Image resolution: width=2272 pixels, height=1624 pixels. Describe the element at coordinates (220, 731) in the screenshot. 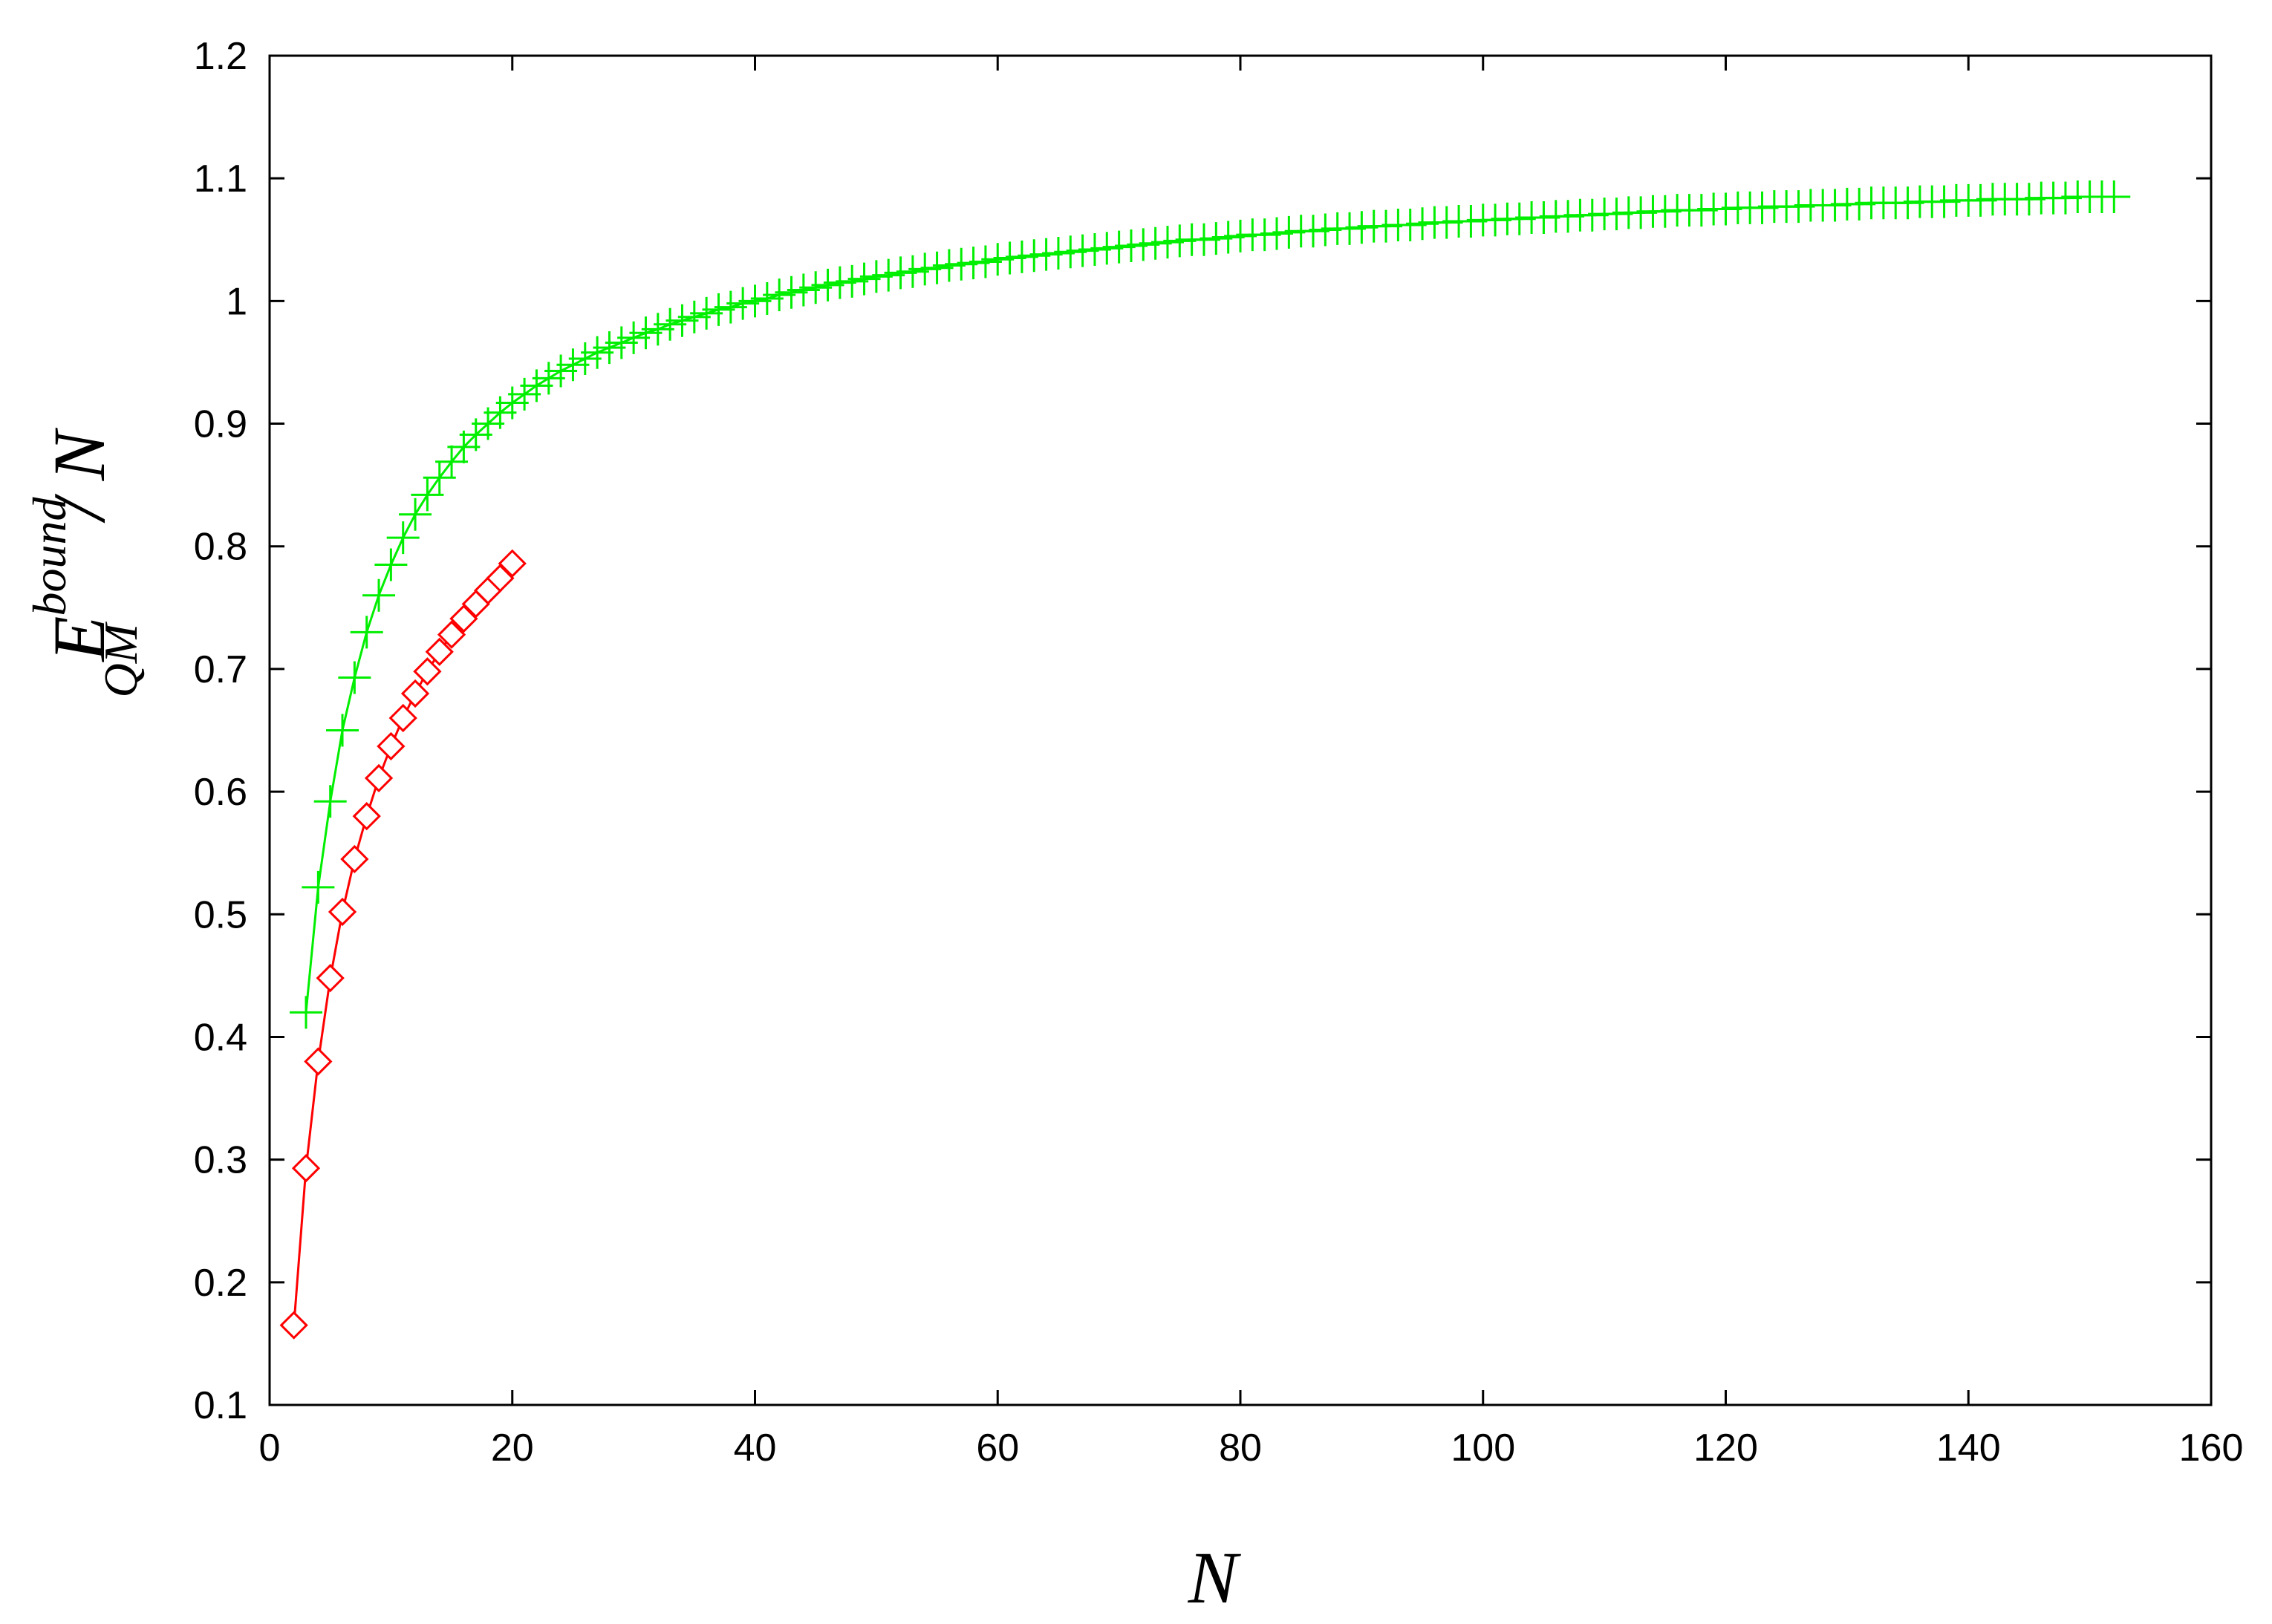

I see `y-tick-labels: 0.1 0.2 0.3 0.4 0.5 0.6 0.7 0.8 0.9 1 1.1 1.2` at that location.